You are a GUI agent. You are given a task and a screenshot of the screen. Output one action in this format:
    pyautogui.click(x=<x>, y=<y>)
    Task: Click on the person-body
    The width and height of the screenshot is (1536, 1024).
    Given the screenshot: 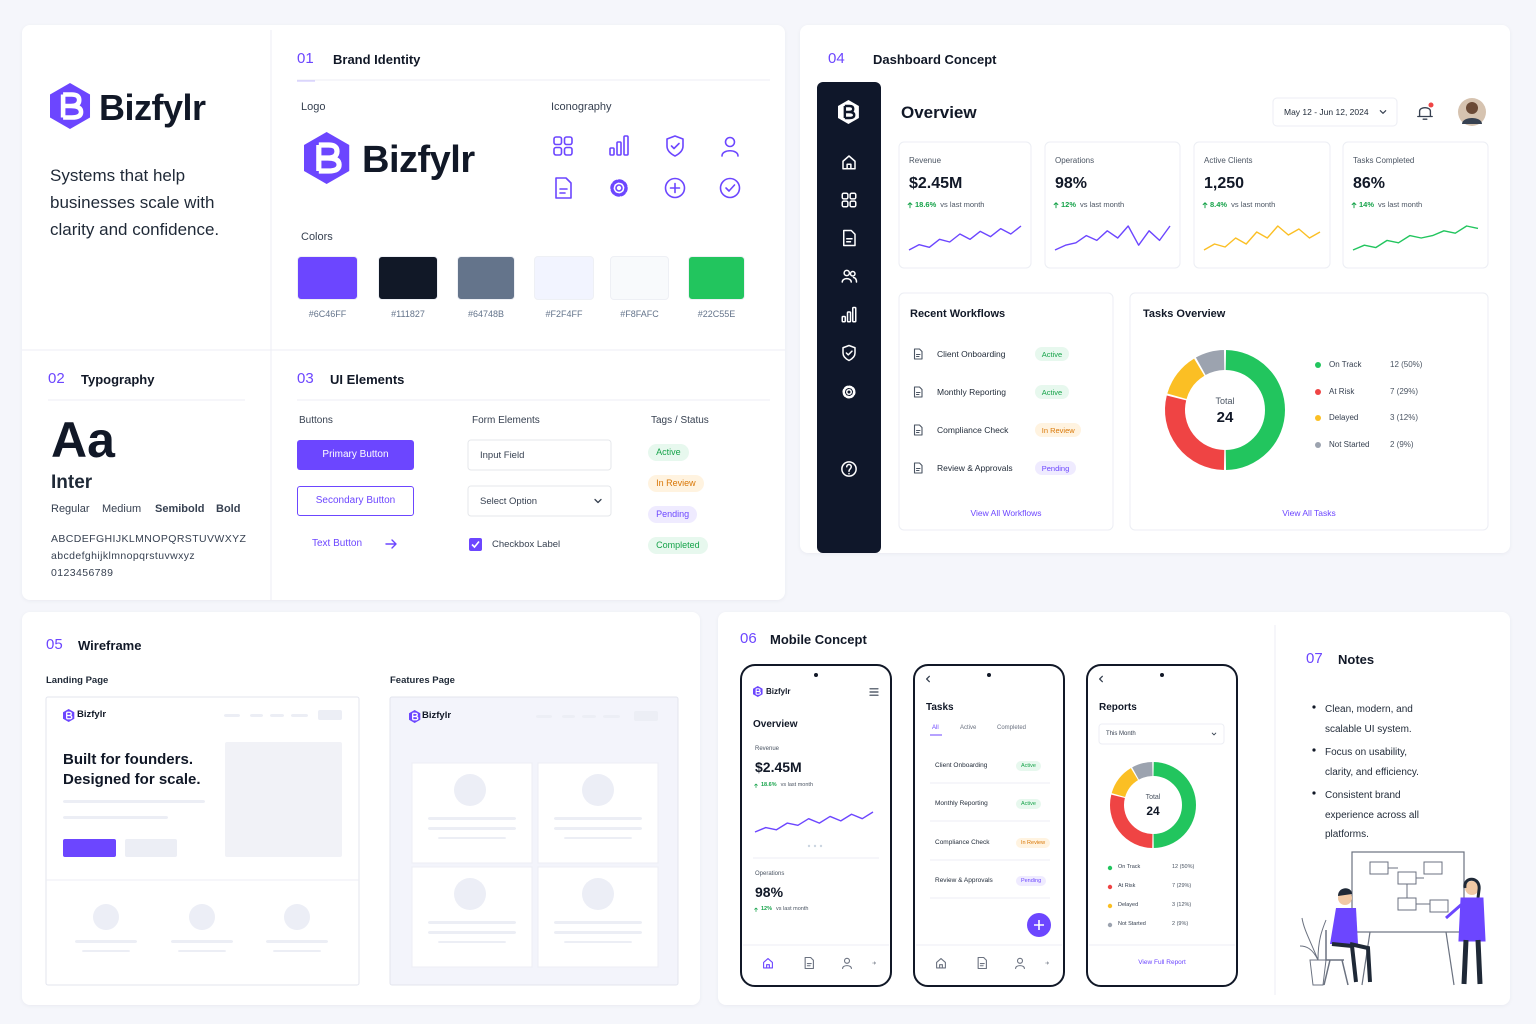 What is the action you would take?
    pyautogui.click(x=1344, y=926)
    